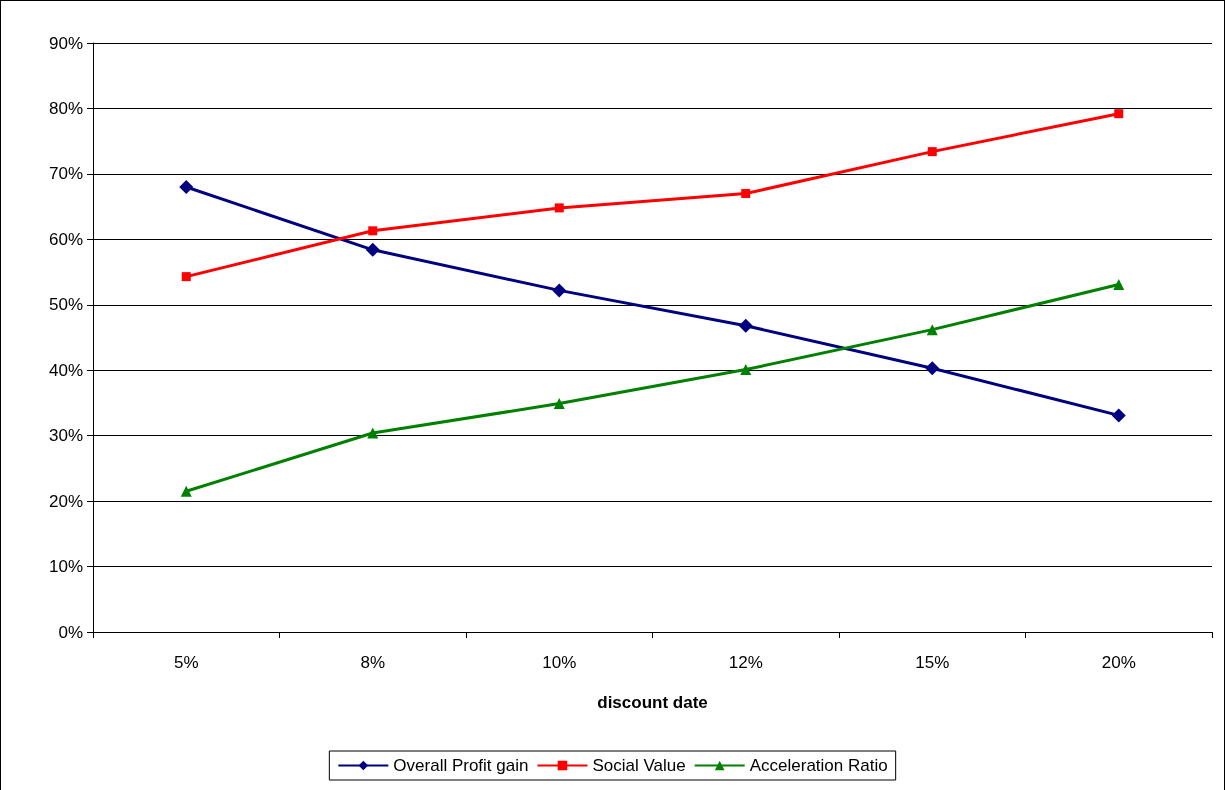  I want to click on x-tick-label: 15%, so click(932, 662).